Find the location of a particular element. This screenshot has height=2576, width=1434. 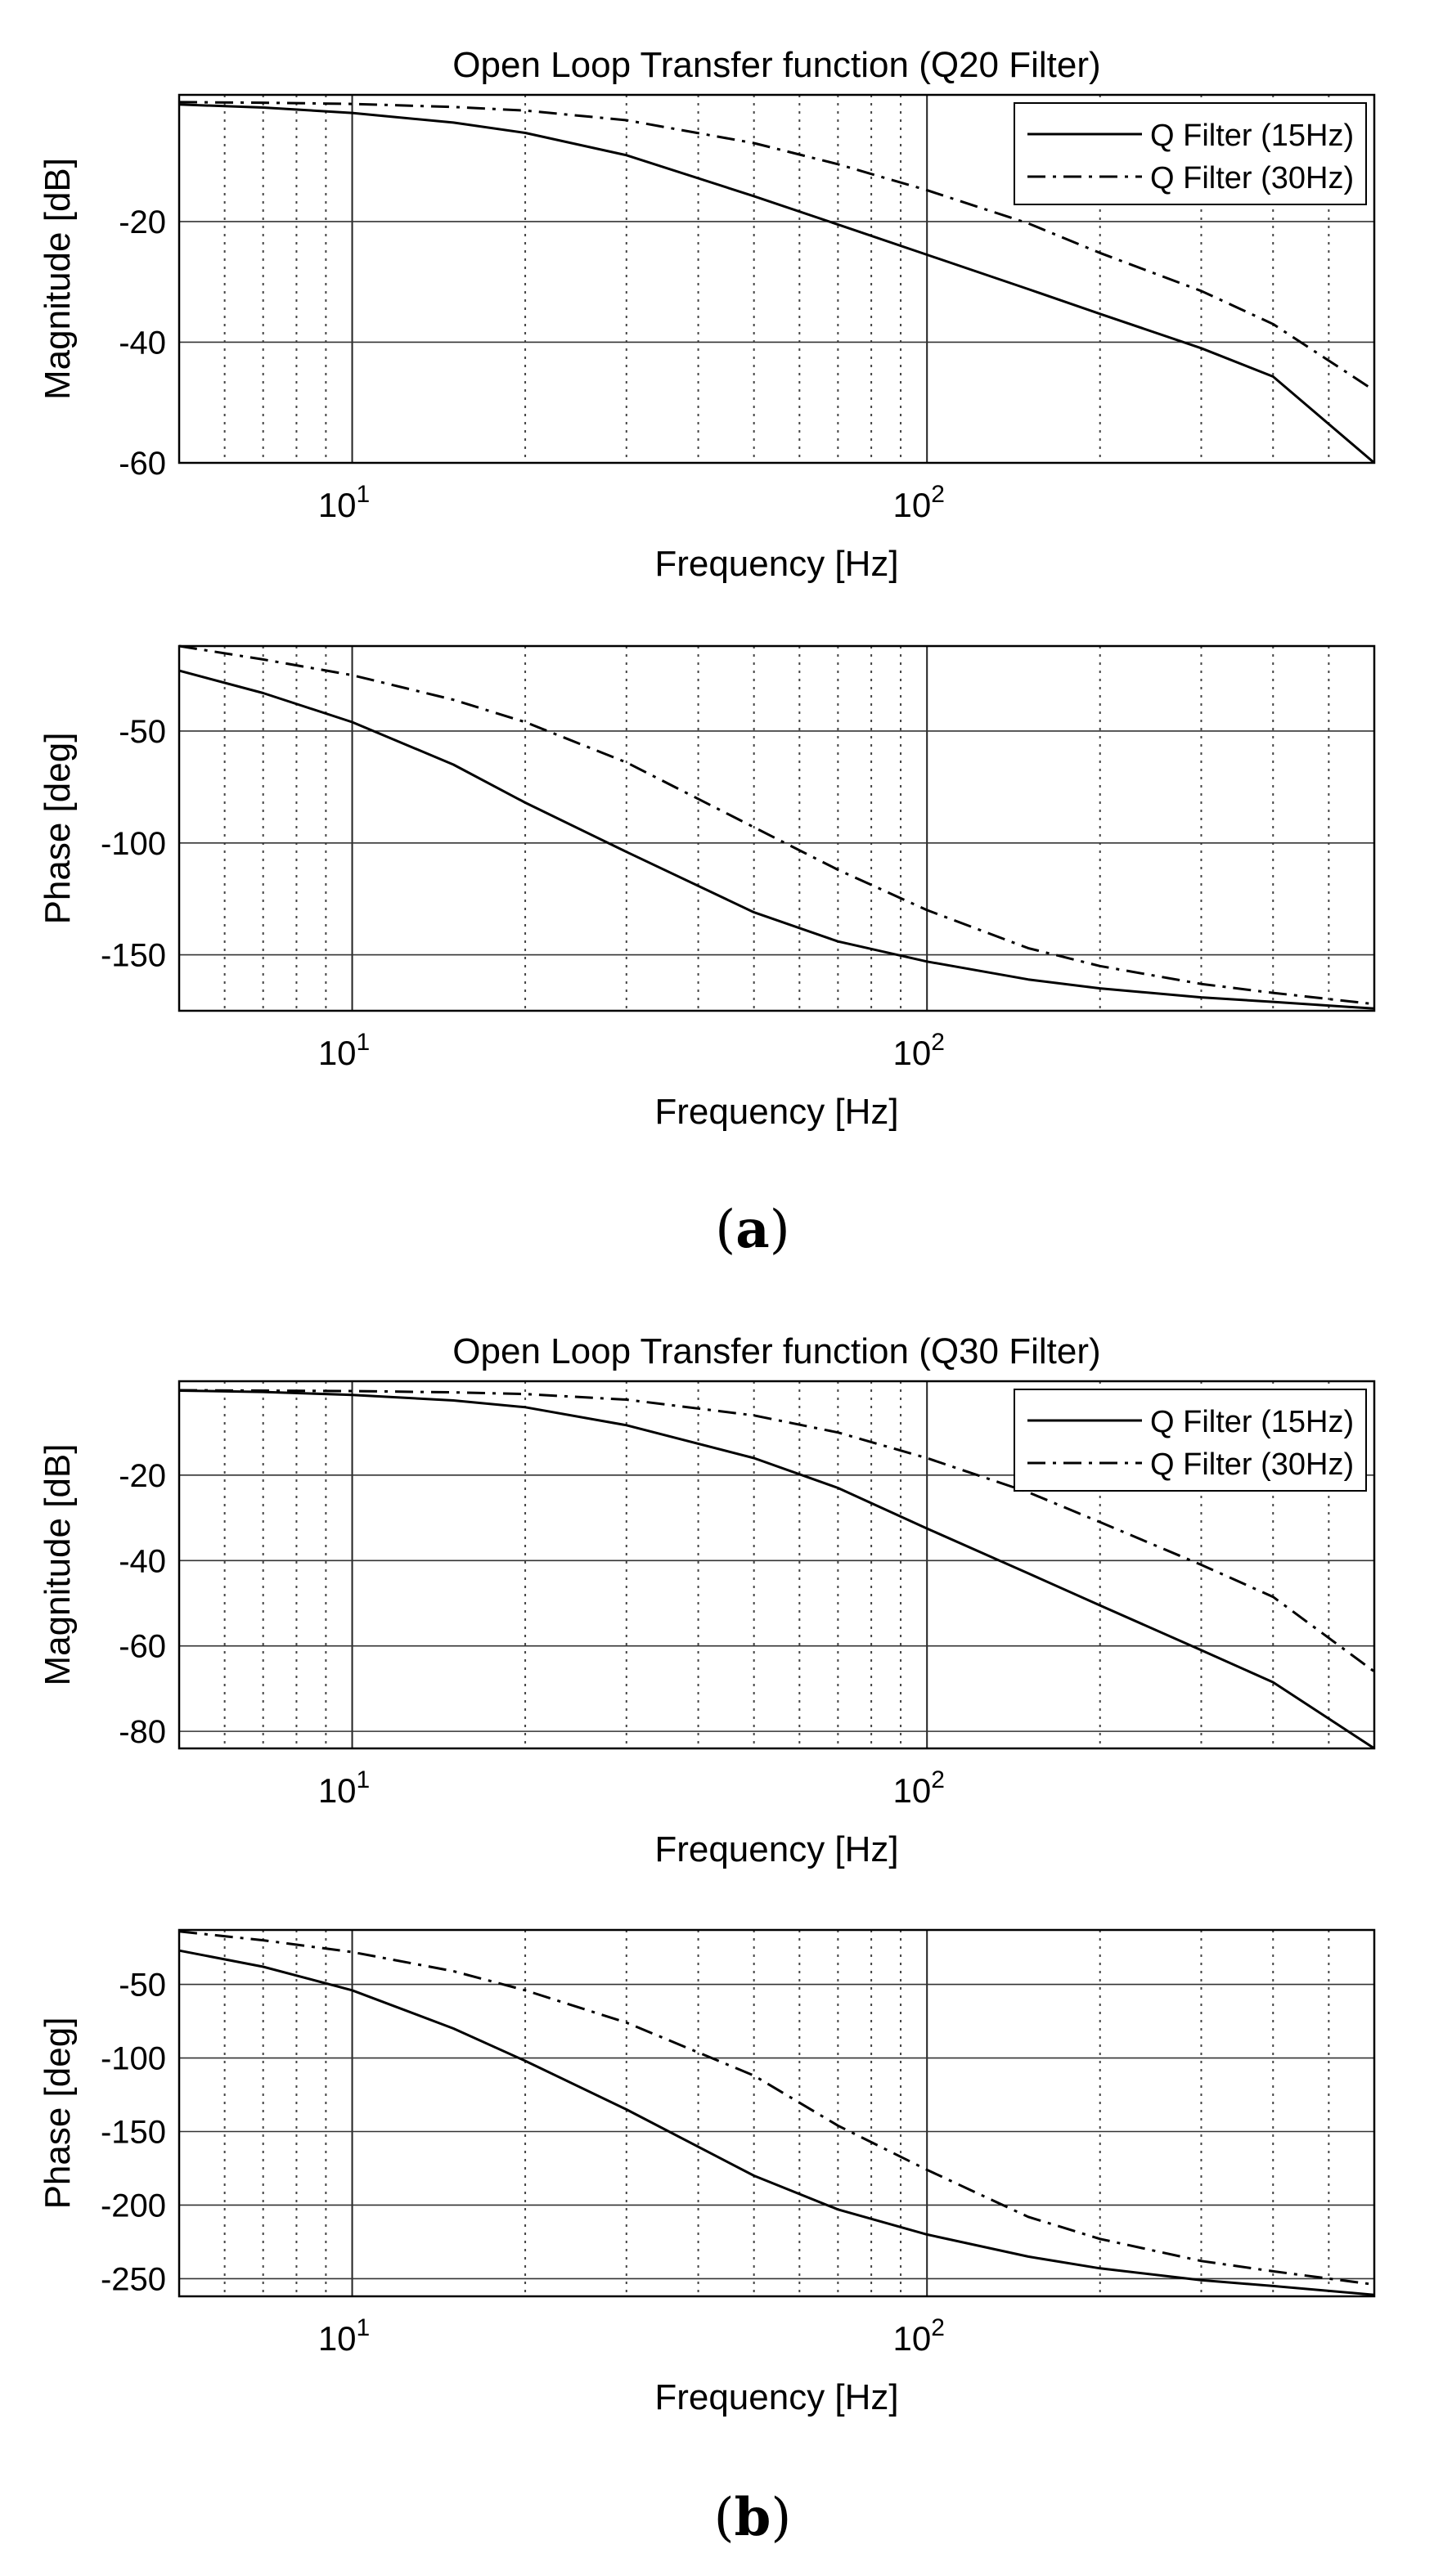

chart-title: Open Loop Transfer function (Q20 Filter) is located at coordinates (776, 65).